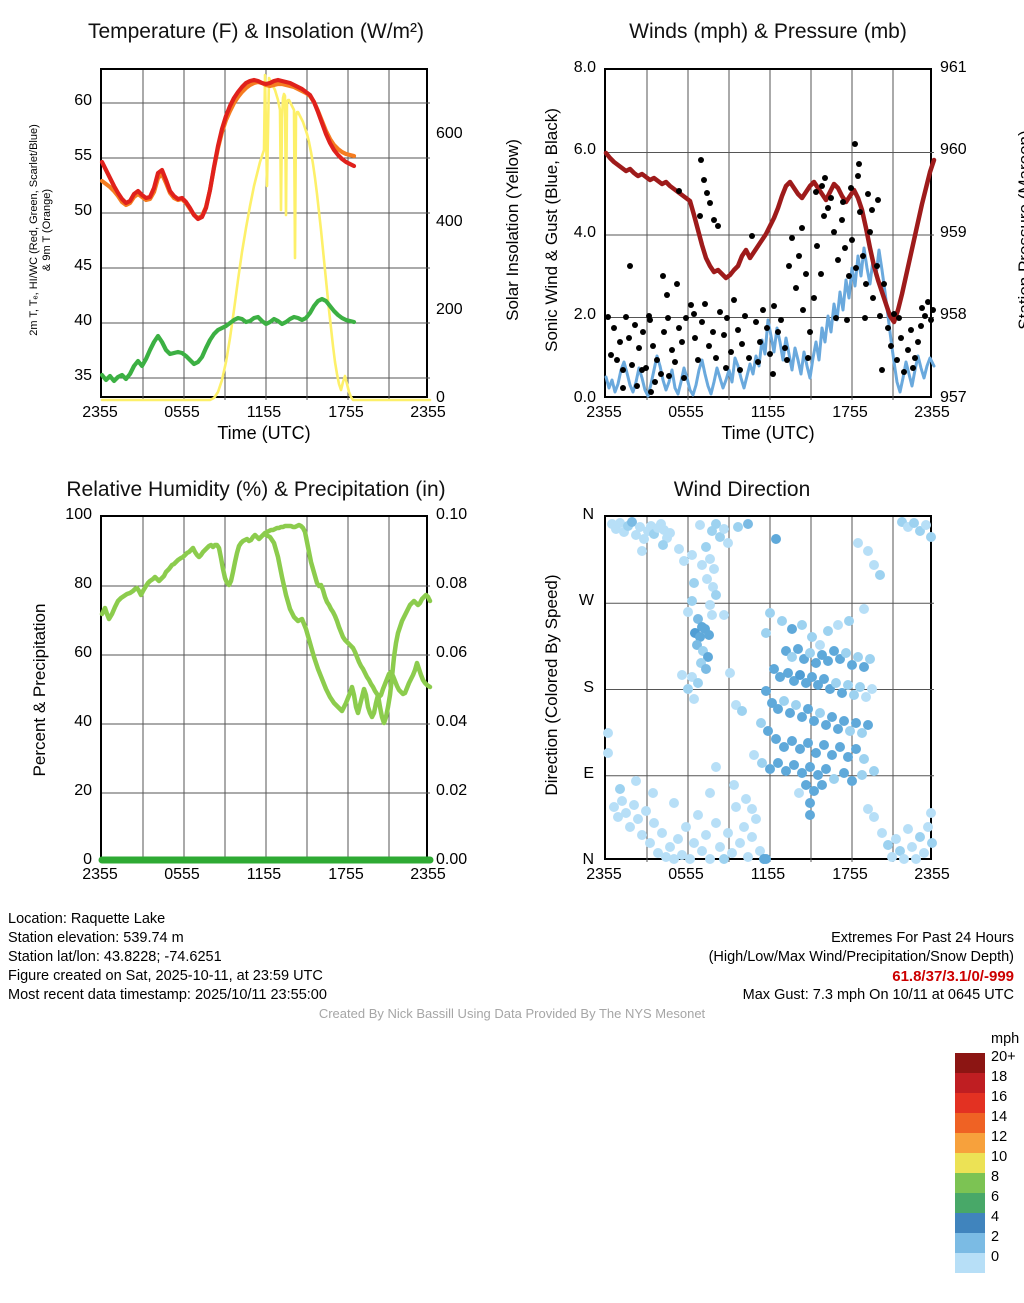 The height and width of the screenshot is (1303, 1024). What do you see at coordinates (264, 433) in the screenshot?
I see `temperature-x-axis-title: Time (UTC)` at bounding box center [264, 433].